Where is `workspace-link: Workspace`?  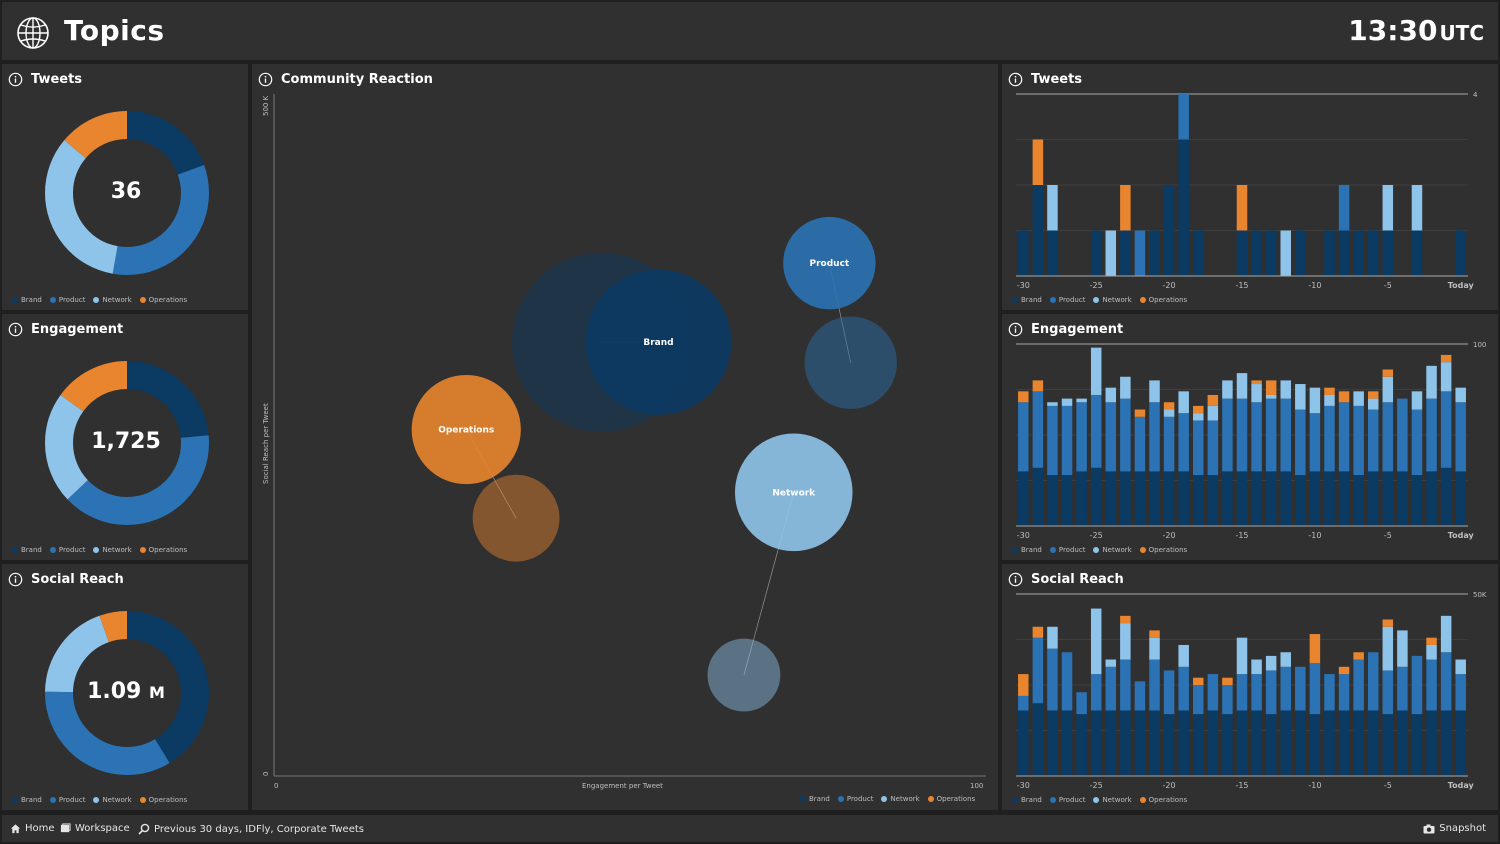 workspace-link: Workspace is located at coordinates (95, 828).